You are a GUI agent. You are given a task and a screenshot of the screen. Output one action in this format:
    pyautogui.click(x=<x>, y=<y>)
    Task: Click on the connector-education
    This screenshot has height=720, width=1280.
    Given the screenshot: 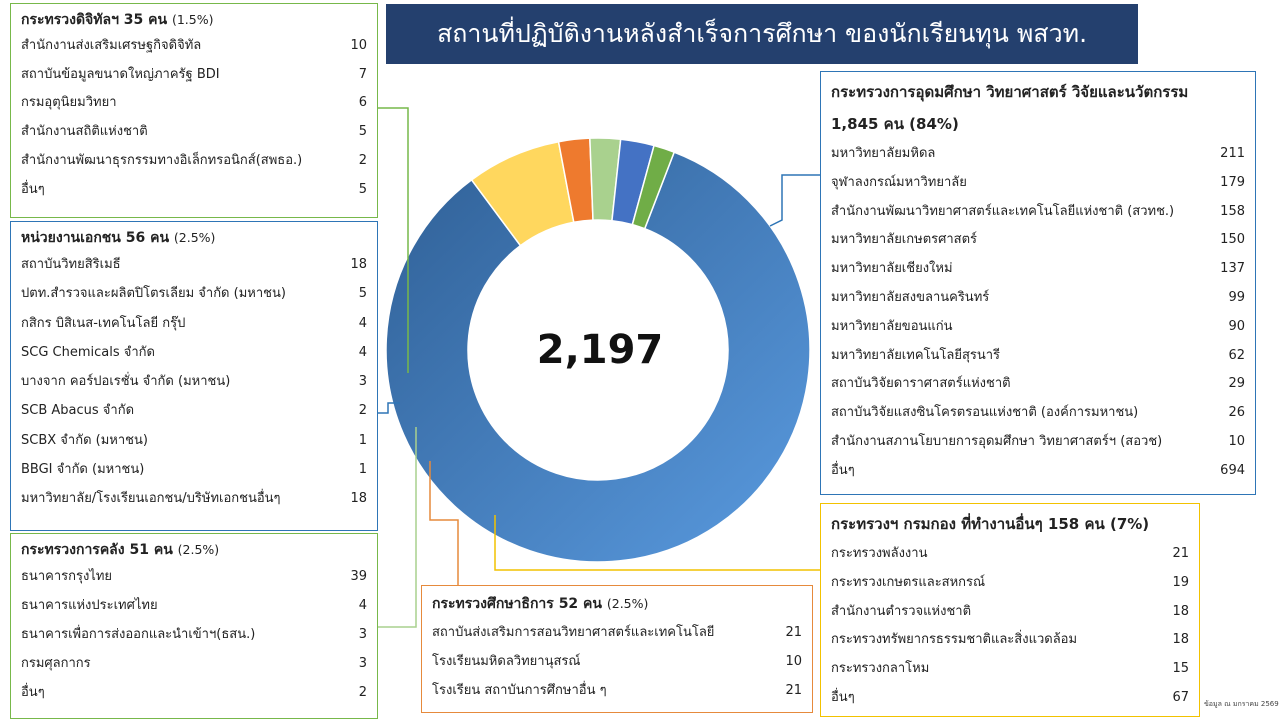 What is the action you would take?
    pyautogui.click(x=444, y=523)
    